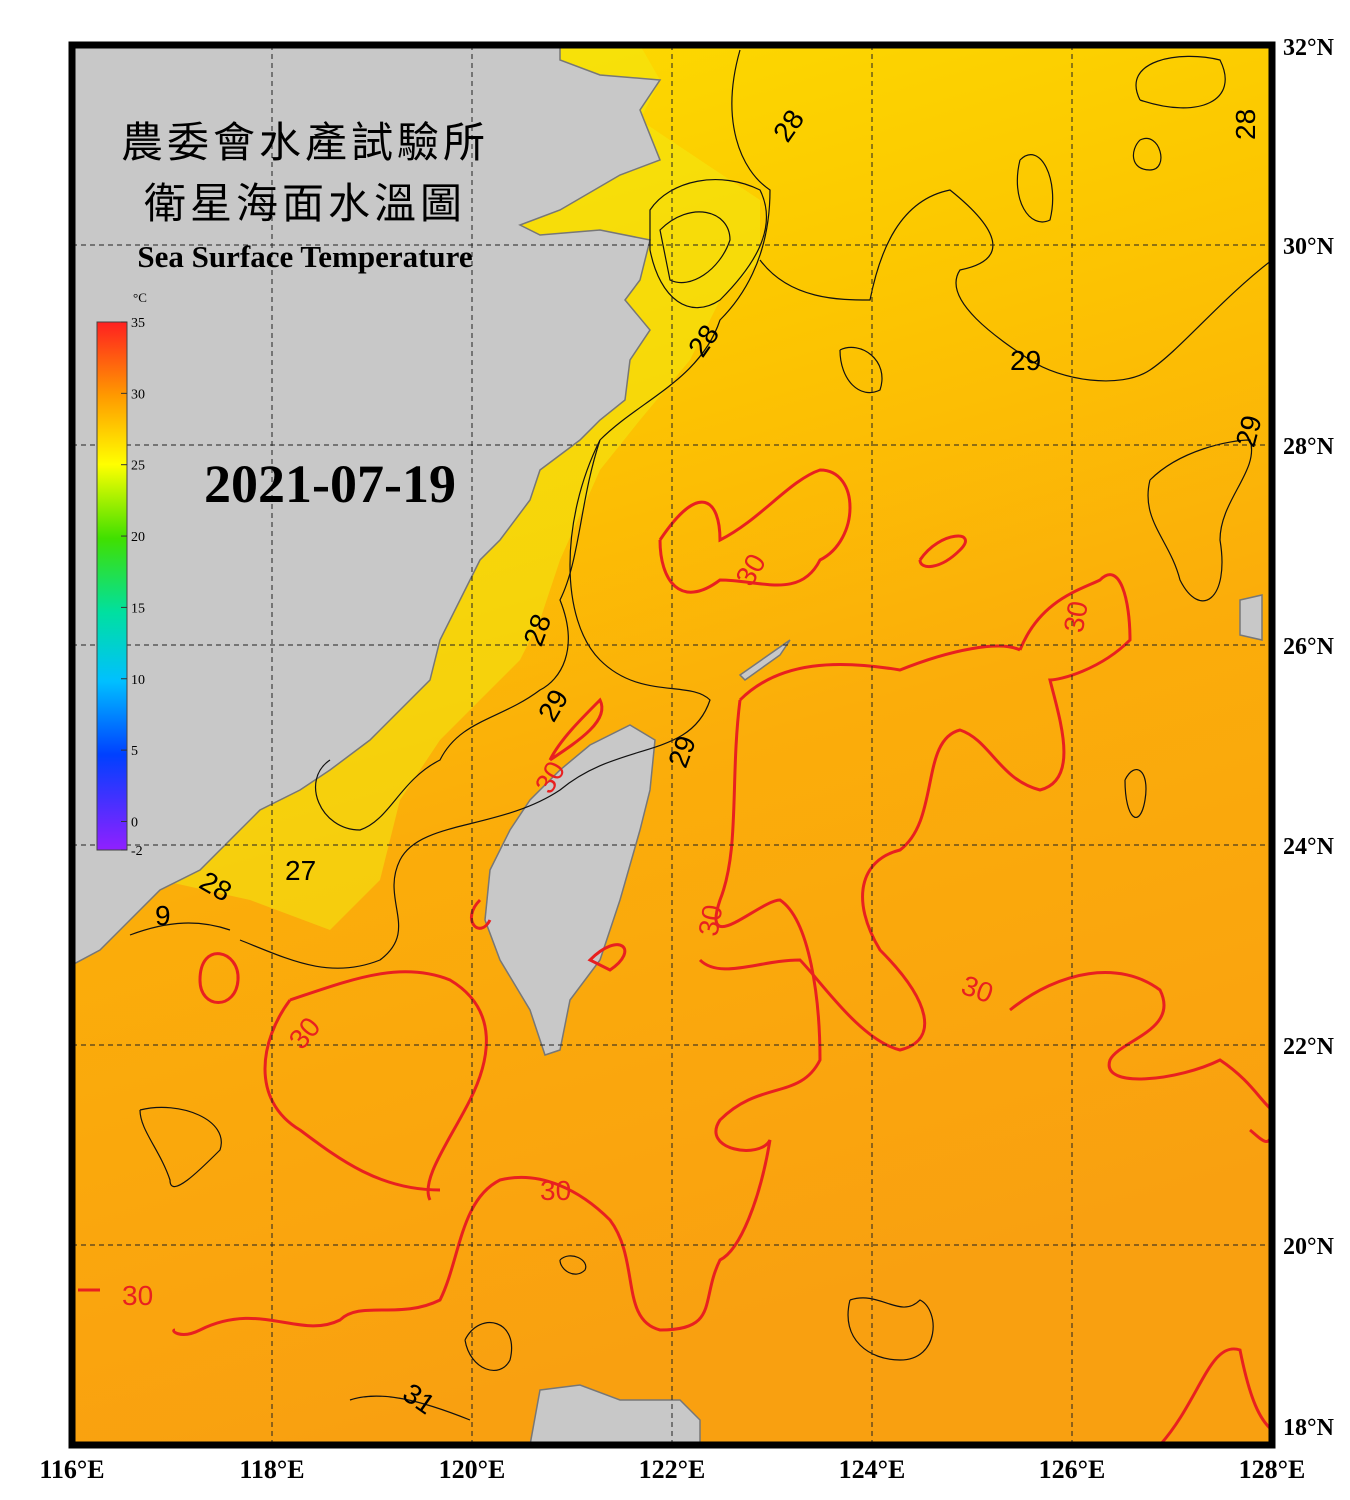 The image size is (1350, 1500). What do you see at coordinates (570, 890) in the screenshot?
I see `taiwan` at bounding box center [570, 890].